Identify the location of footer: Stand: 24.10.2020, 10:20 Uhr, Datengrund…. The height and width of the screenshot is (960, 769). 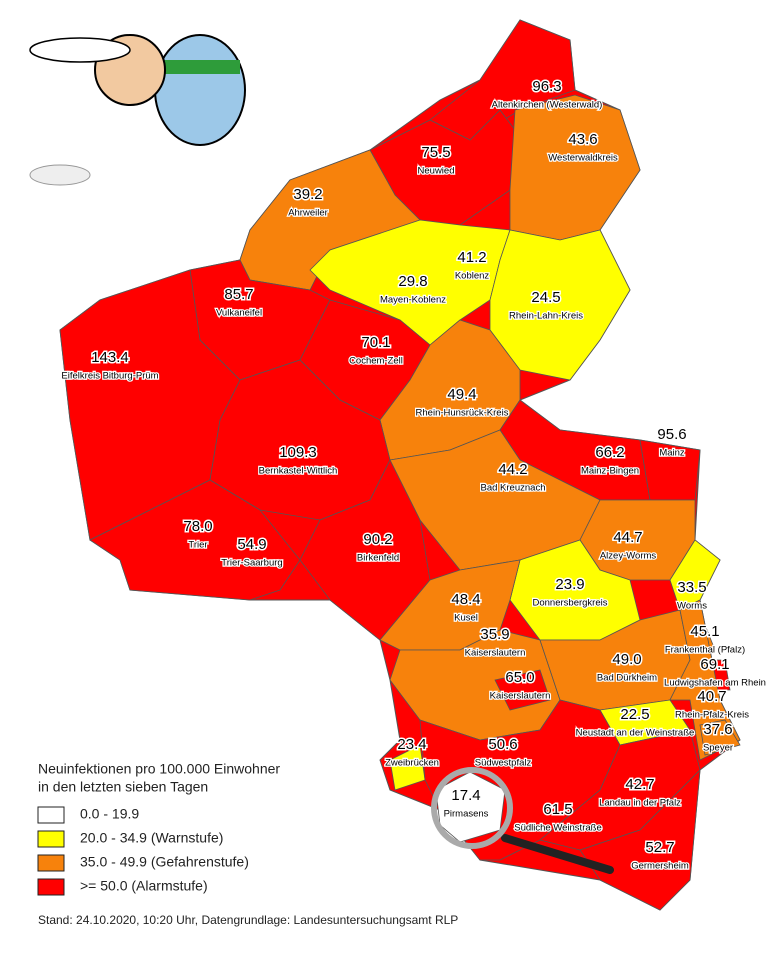
(248, 920).